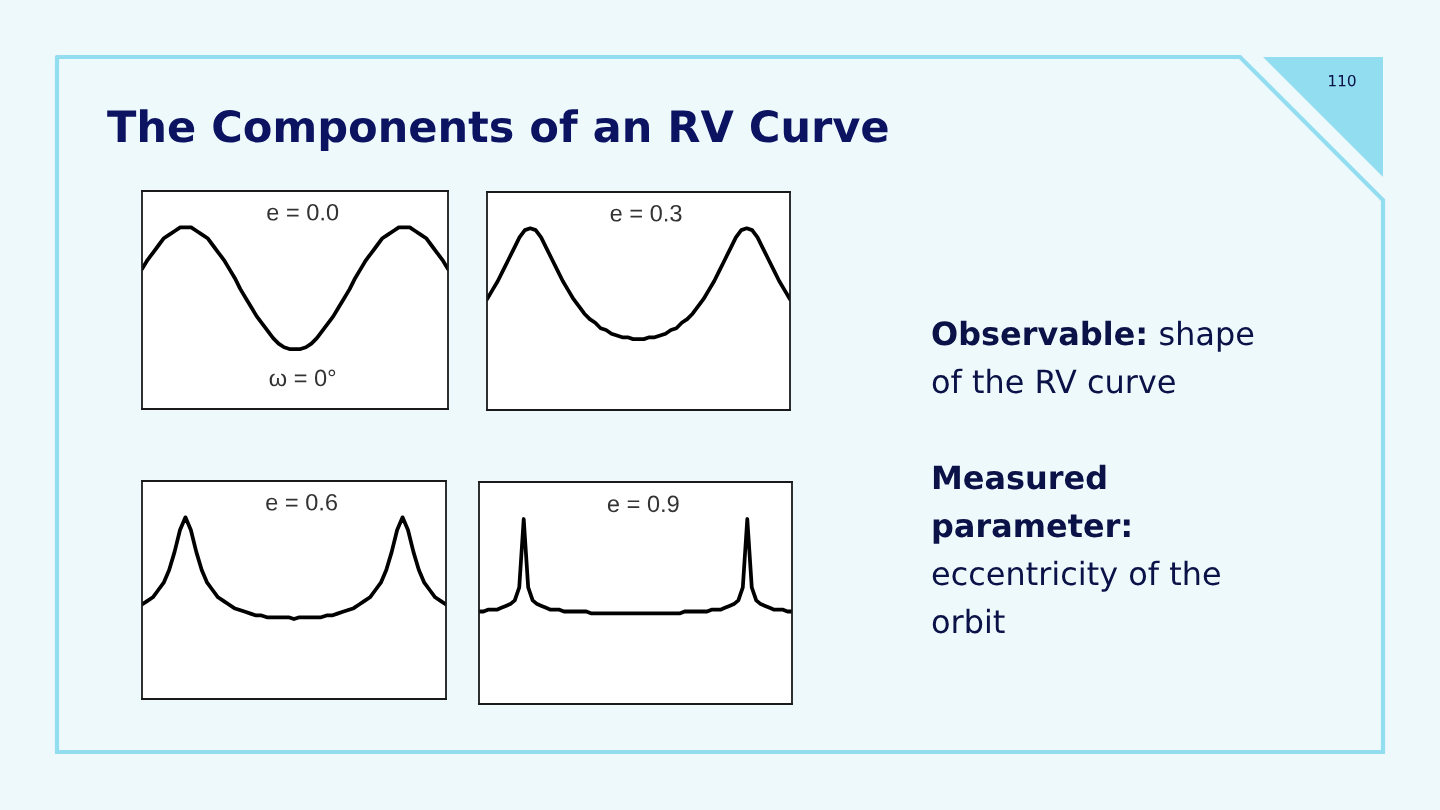 The height and width of the screenshot is (810, 1440). I want to click on text: Observable: shape of the RV curve, so click(1093, 357).